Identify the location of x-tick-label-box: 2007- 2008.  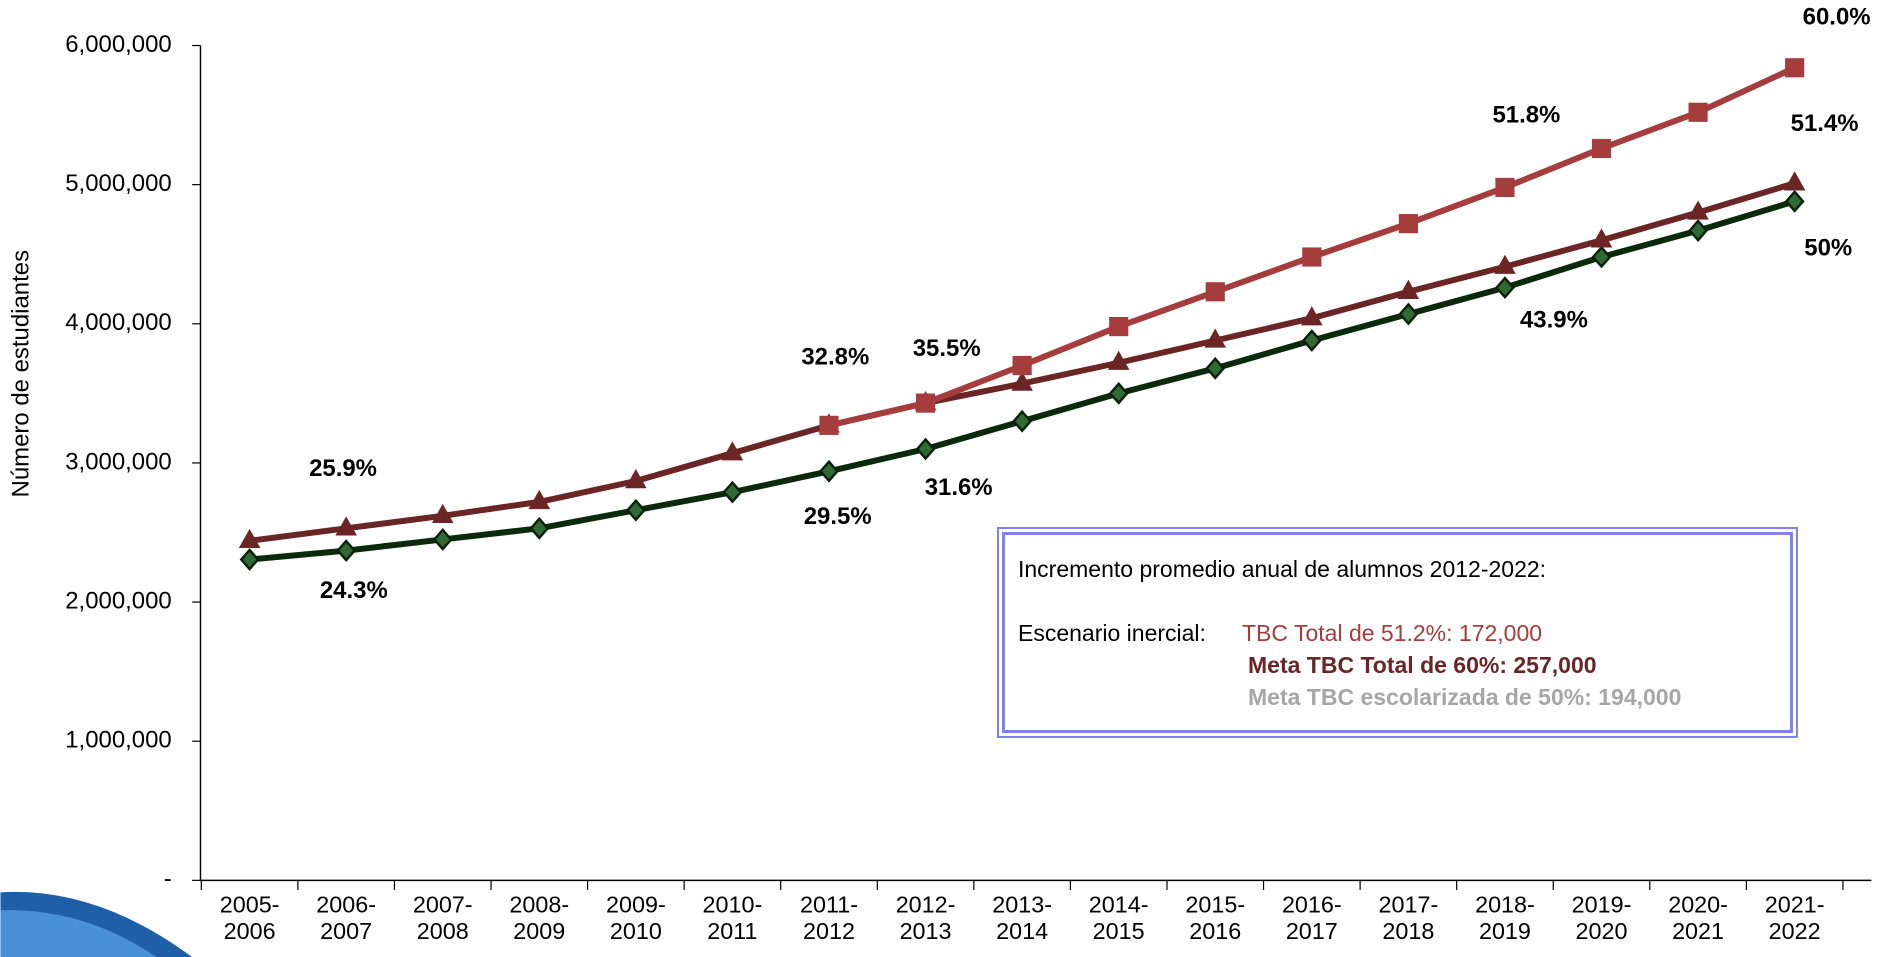
(442, 919).